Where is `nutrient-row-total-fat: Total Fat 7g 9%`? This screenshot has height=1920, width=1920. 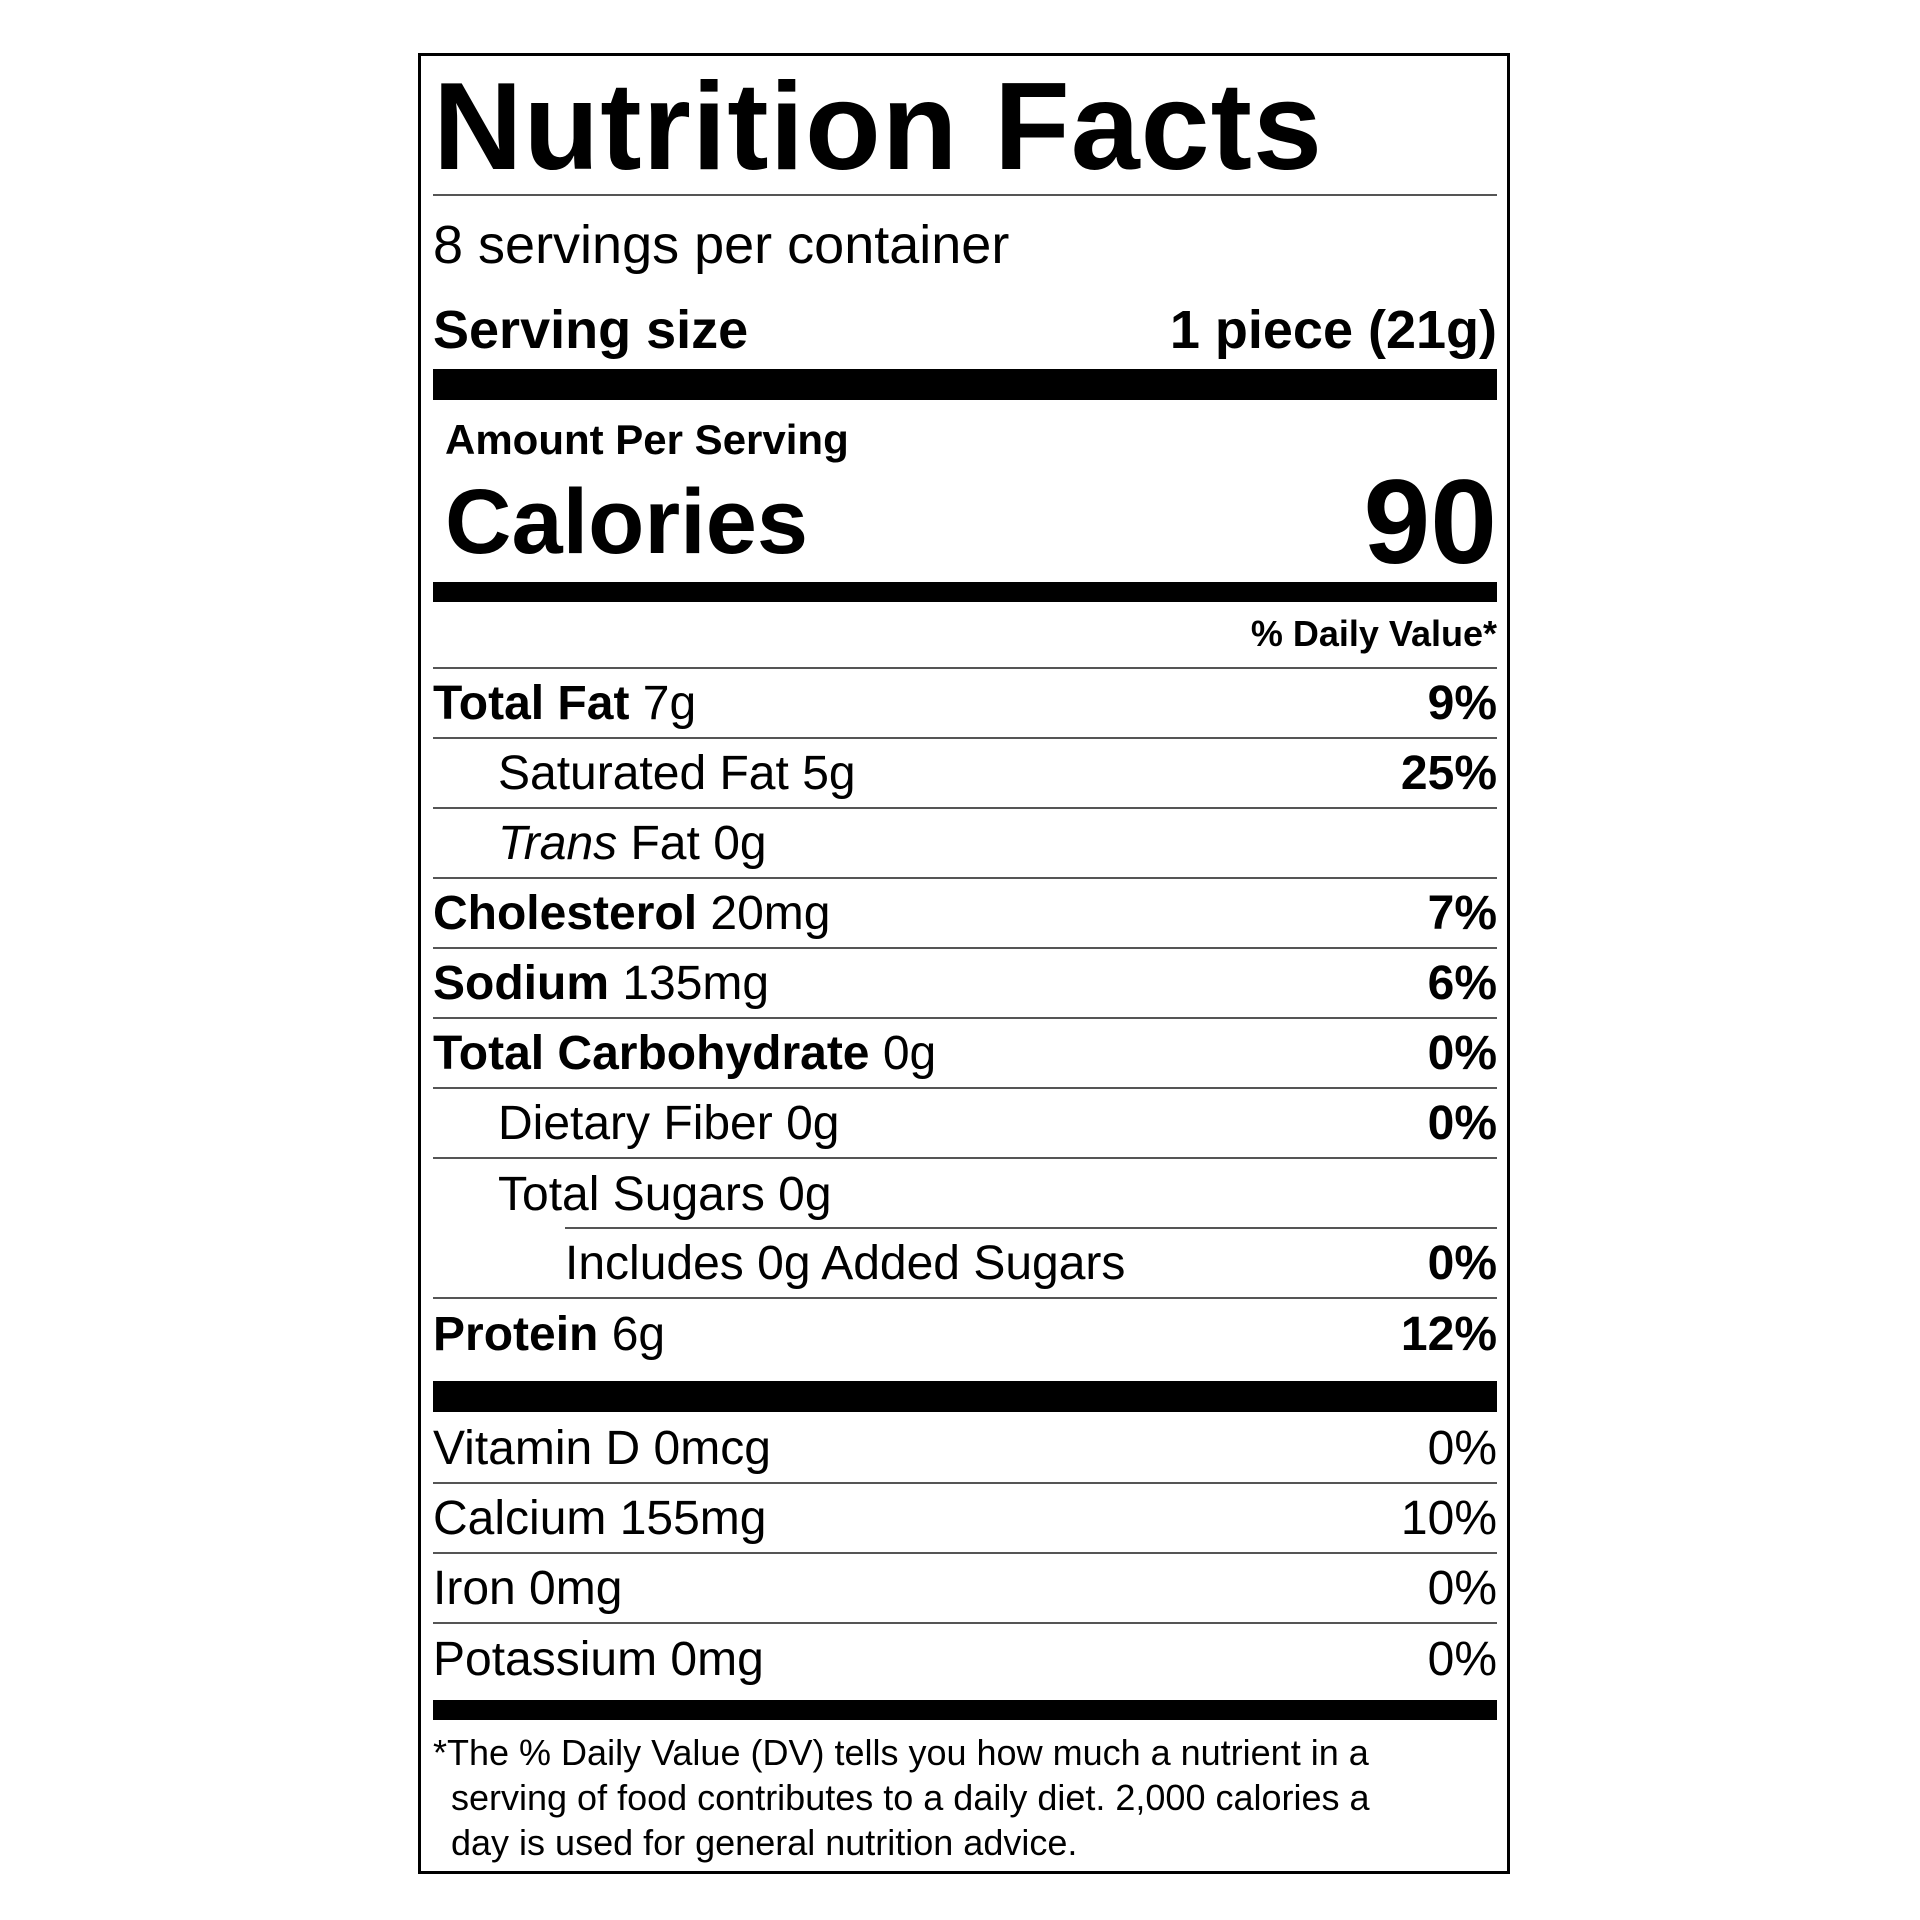 nutrient-row-total-fat: Total Fat 7g 9% is located at coordinates (965, 704).